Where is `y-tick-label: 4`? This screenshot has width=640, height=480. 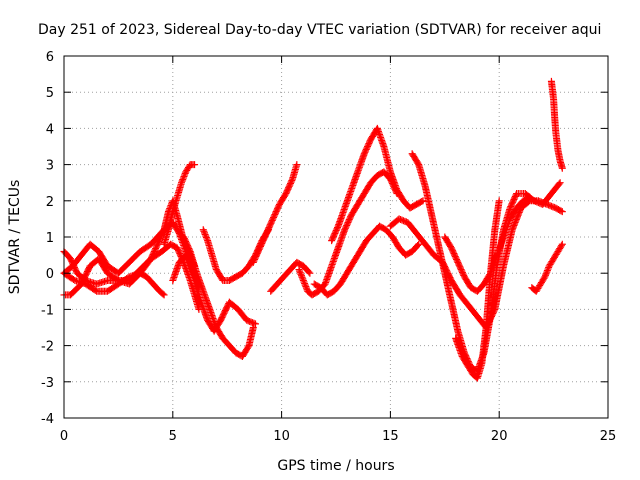
y-tick-label: 4 is located at coordinates (50, 129).